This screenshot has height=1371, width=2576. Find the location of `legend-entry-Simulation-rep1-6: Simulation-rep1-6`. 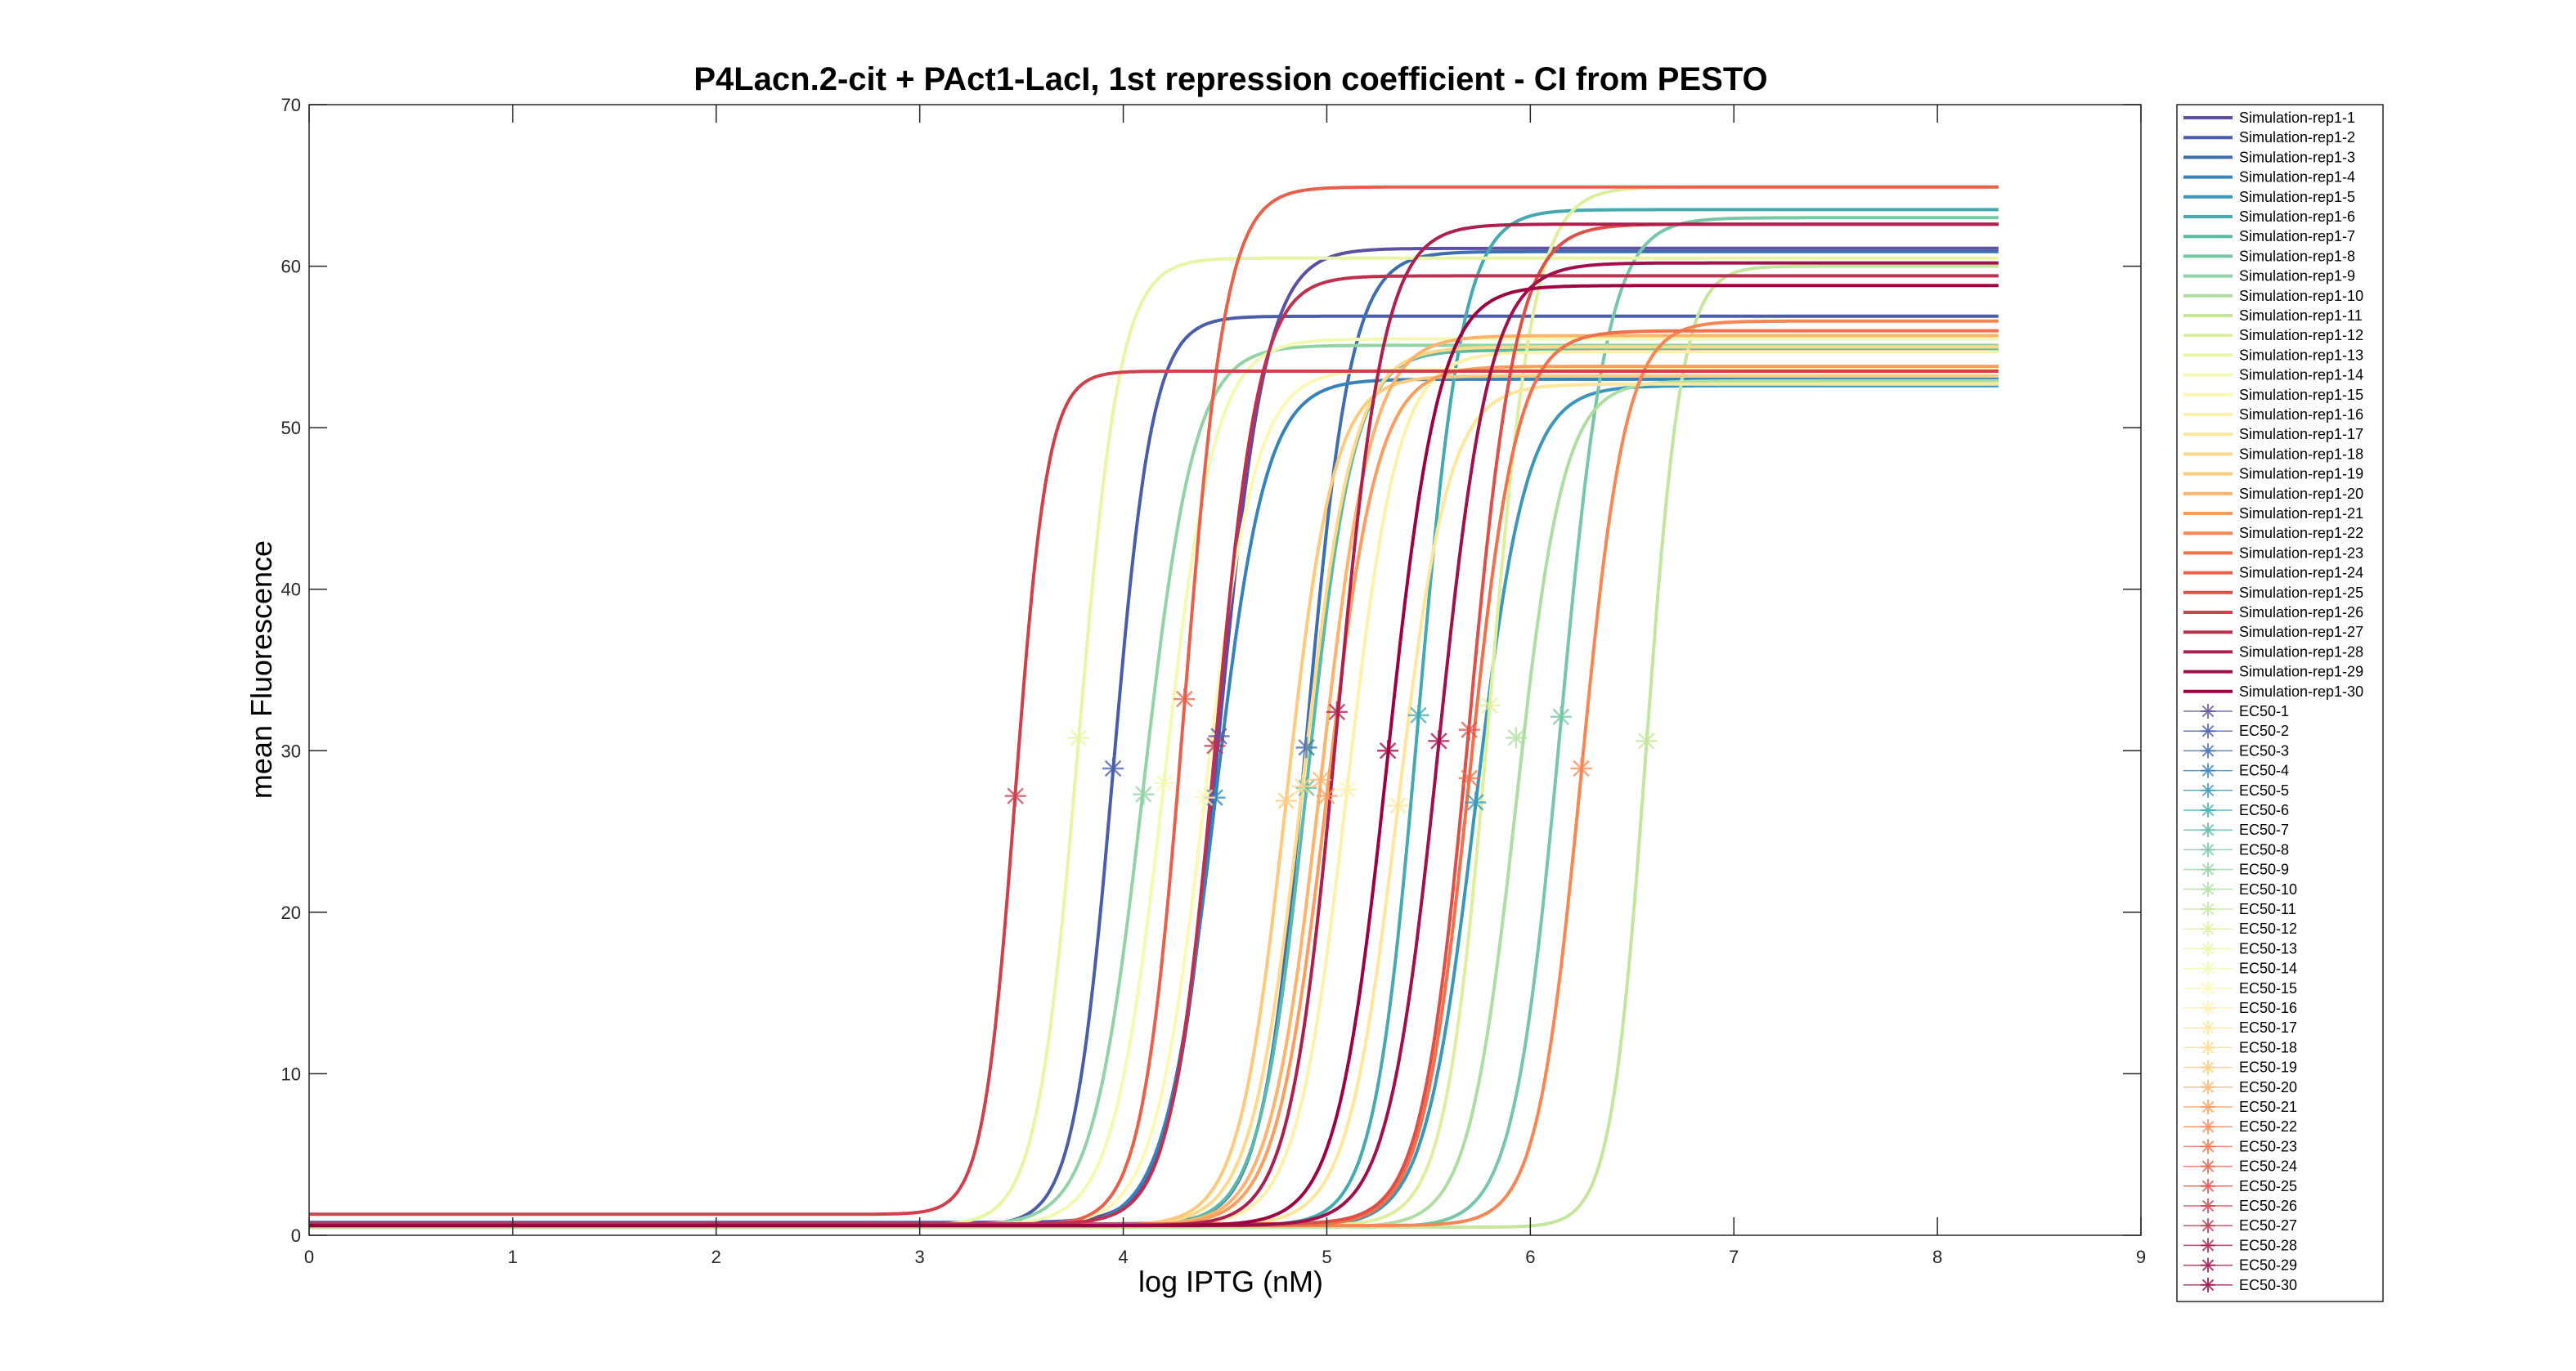

legend-entry-Simulation-rep1-6: Simulation-rep1-6 is located at coordinates (2269, 216).